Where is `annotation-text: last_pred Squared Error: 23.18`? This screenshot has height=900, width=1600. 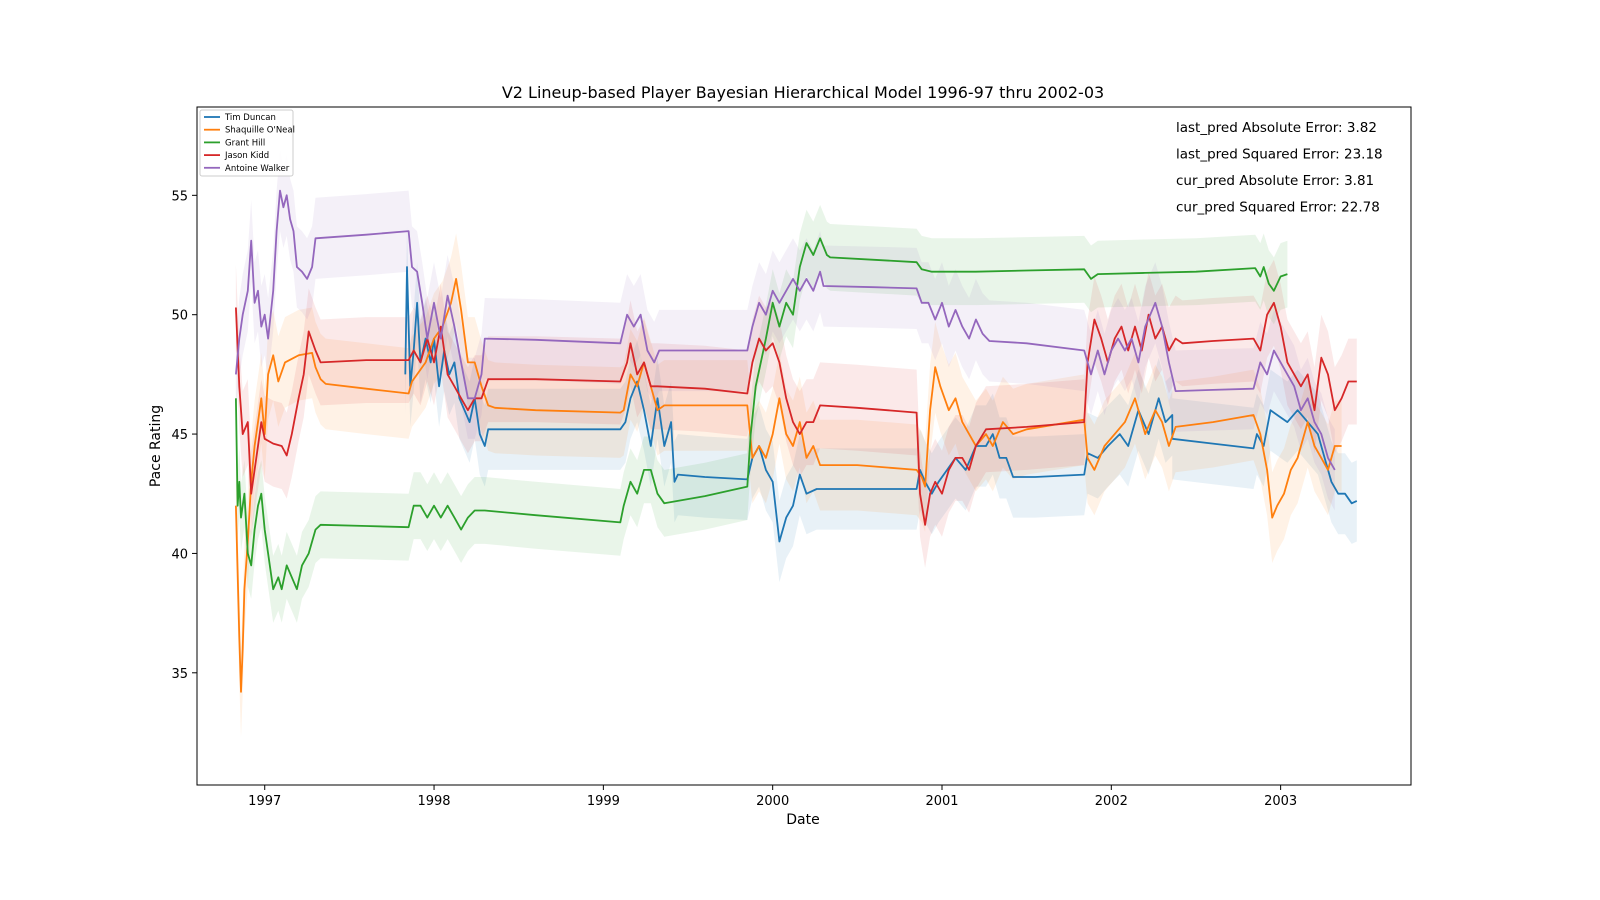
annotation-text: last_pred Squared Error: 23.18 is located at coordinates (1279, 155).